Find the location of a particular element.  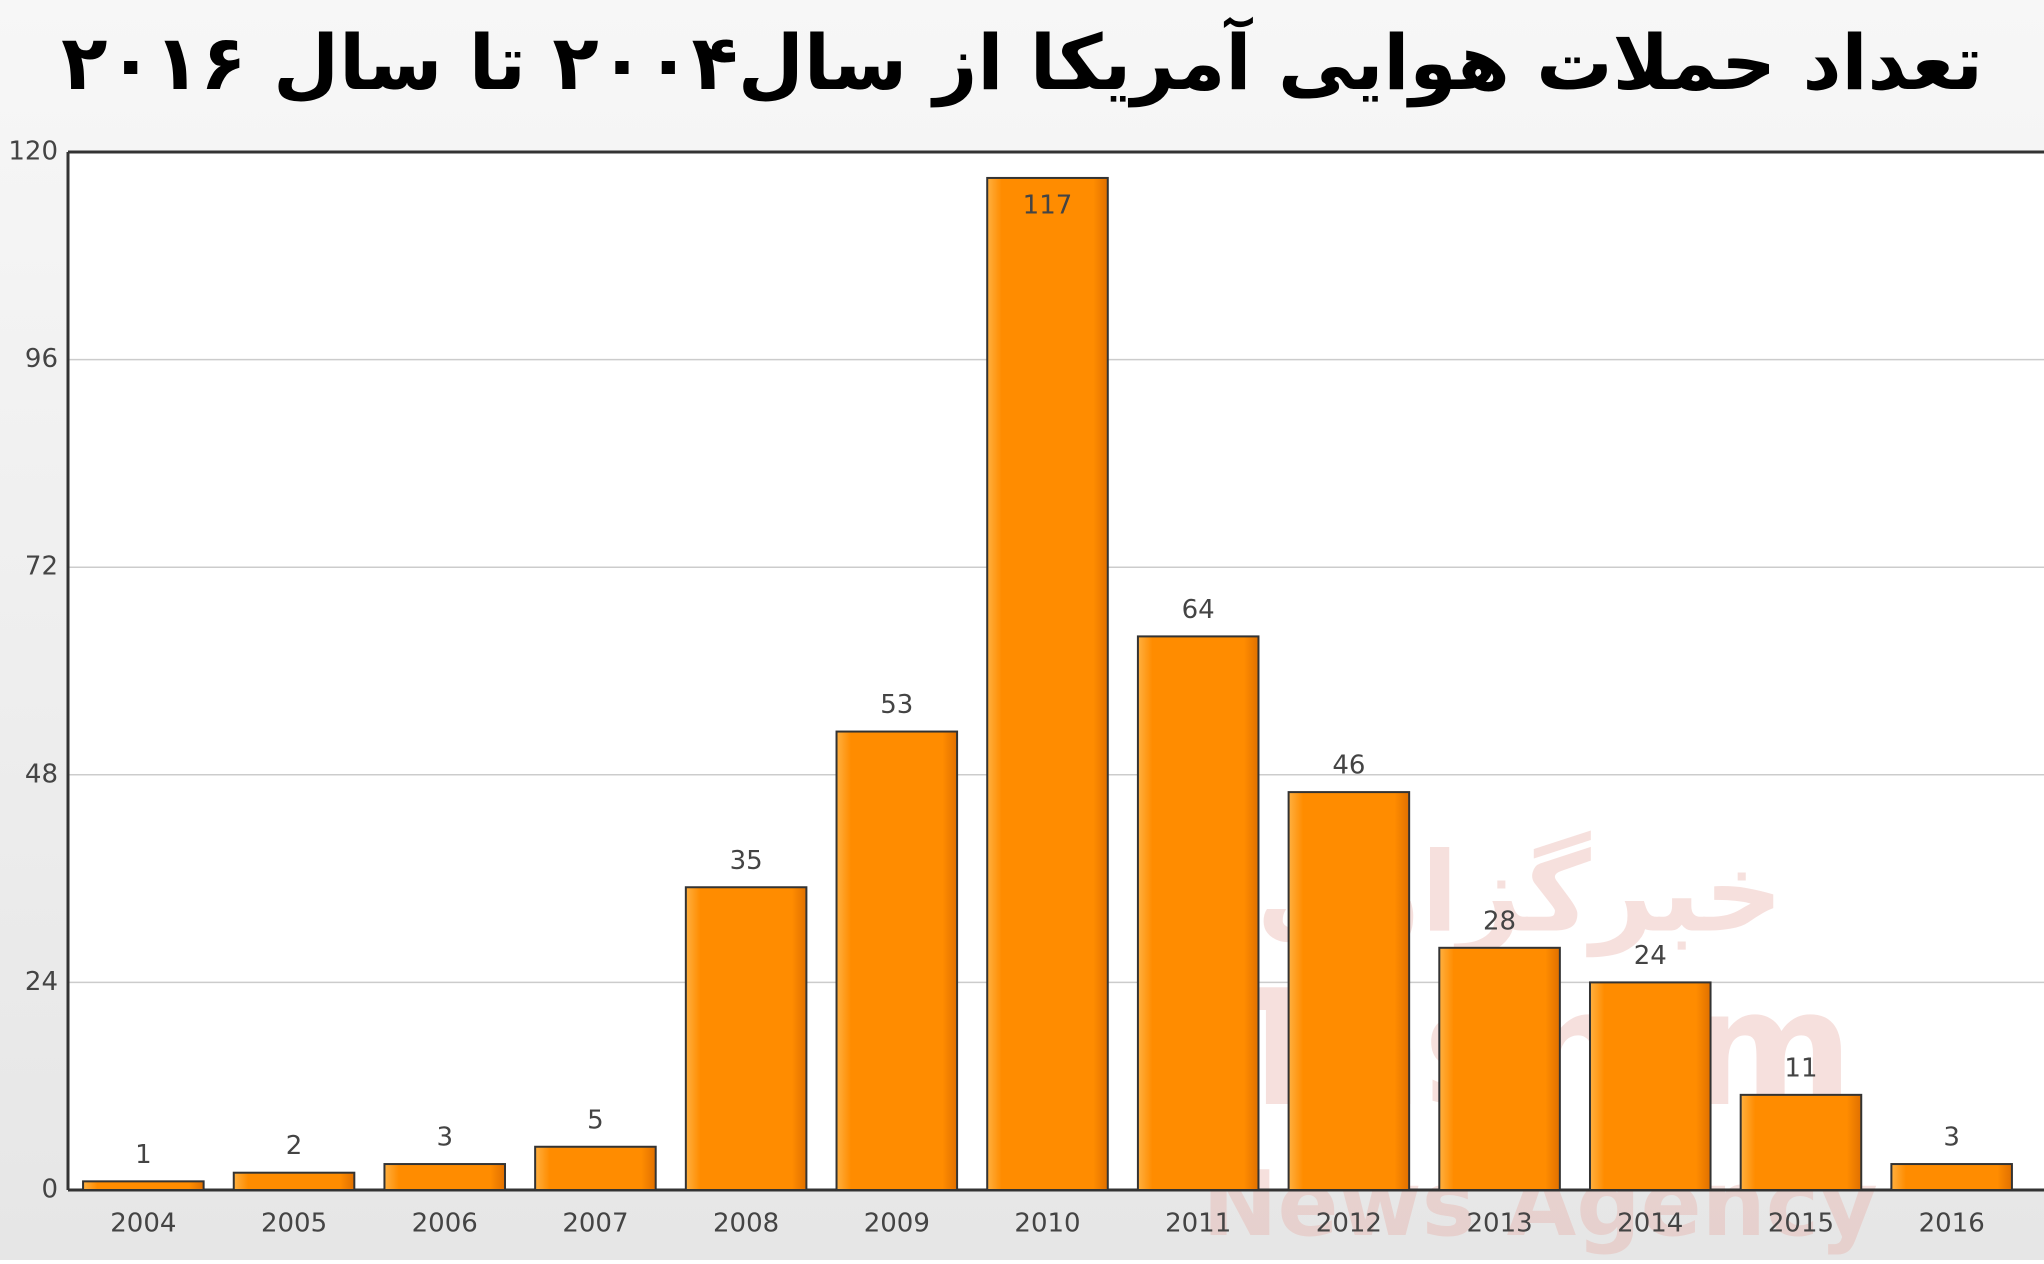

x-tick-label: 2007 is located at coordinates (595, 1224).